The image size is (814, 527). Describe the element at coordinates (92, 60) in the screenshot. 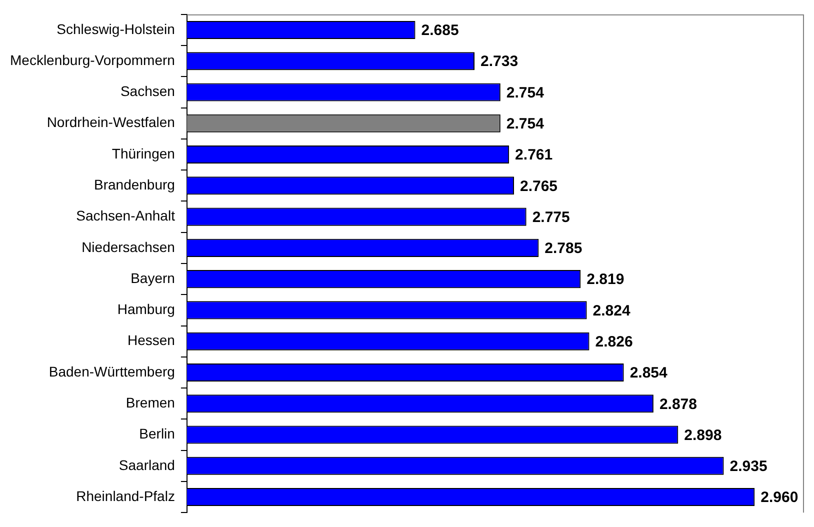

I see `y-tick-label: Mecklenburg-Vorpommern` at that location.